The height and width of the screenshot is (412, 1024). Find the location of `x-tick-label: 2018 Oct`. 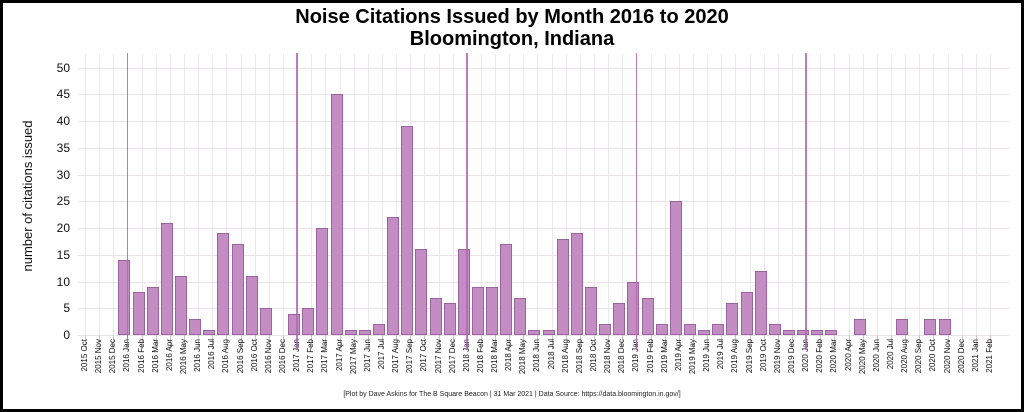

x-tick-label: 2018 Oct is located at coordinates (594, 355).